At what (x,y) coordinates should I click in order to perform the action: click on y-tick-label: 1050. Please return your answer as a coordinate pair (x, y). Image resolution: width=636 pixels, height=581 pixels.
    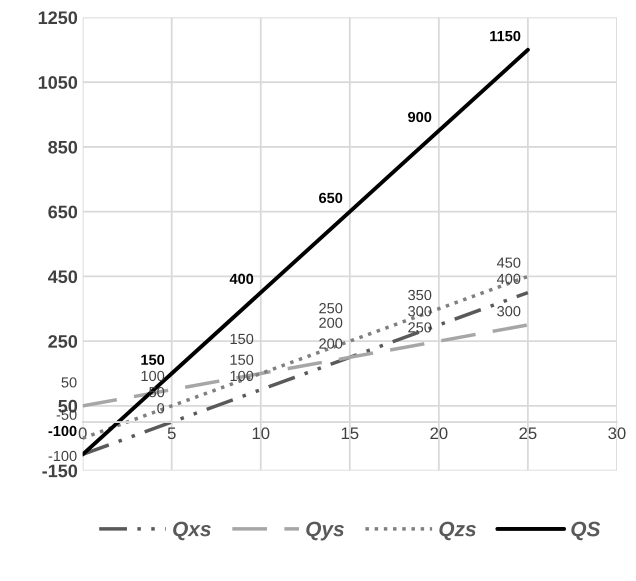
    Looking at the image, I should click on (58, 82).